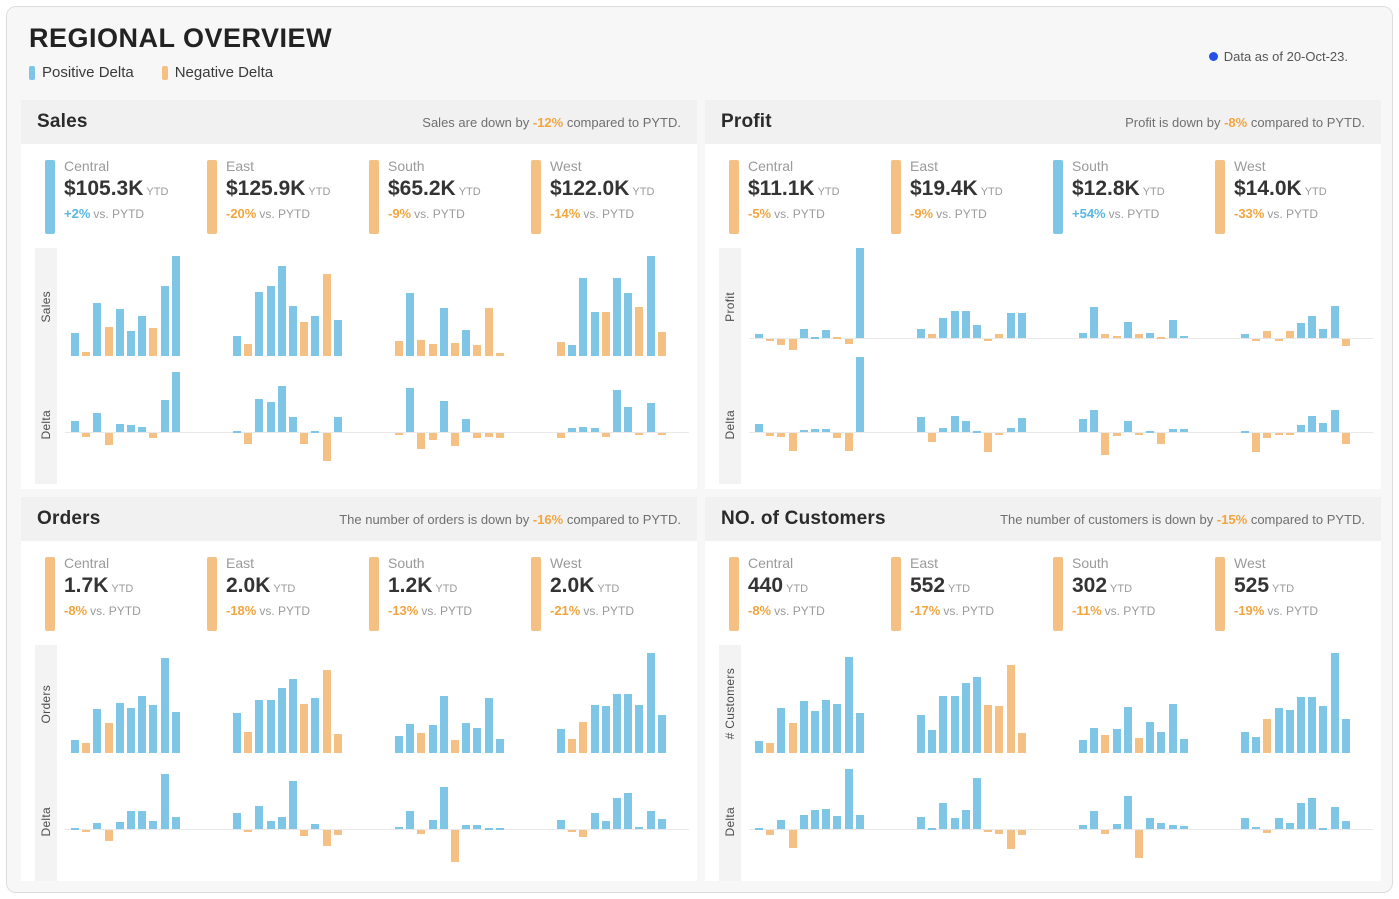  What do you see at coordinates (612, 598) in the screenshot?
I see `kpi-card-orders-west: West 2.0K YTD -21% vs. PYTD` at bounding box center [612, 598].